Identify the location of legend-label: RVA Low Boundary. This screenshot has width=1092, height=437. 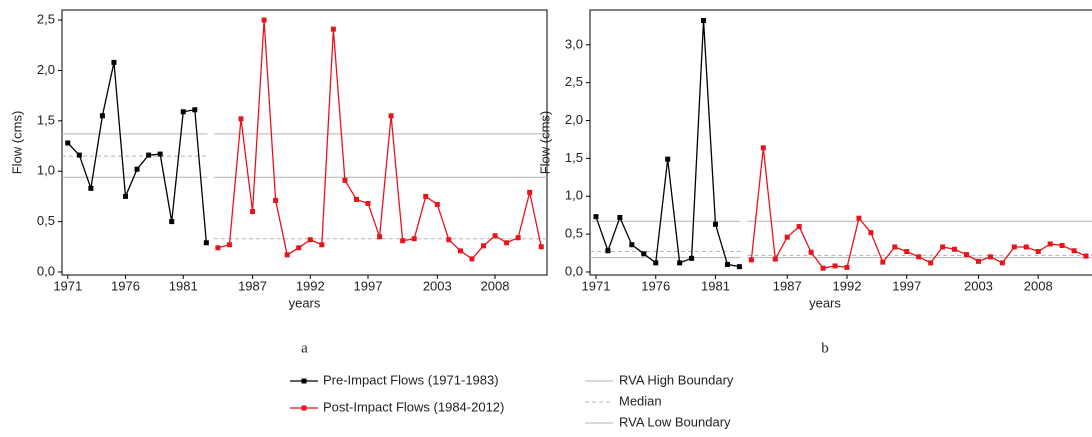
(675, 421).